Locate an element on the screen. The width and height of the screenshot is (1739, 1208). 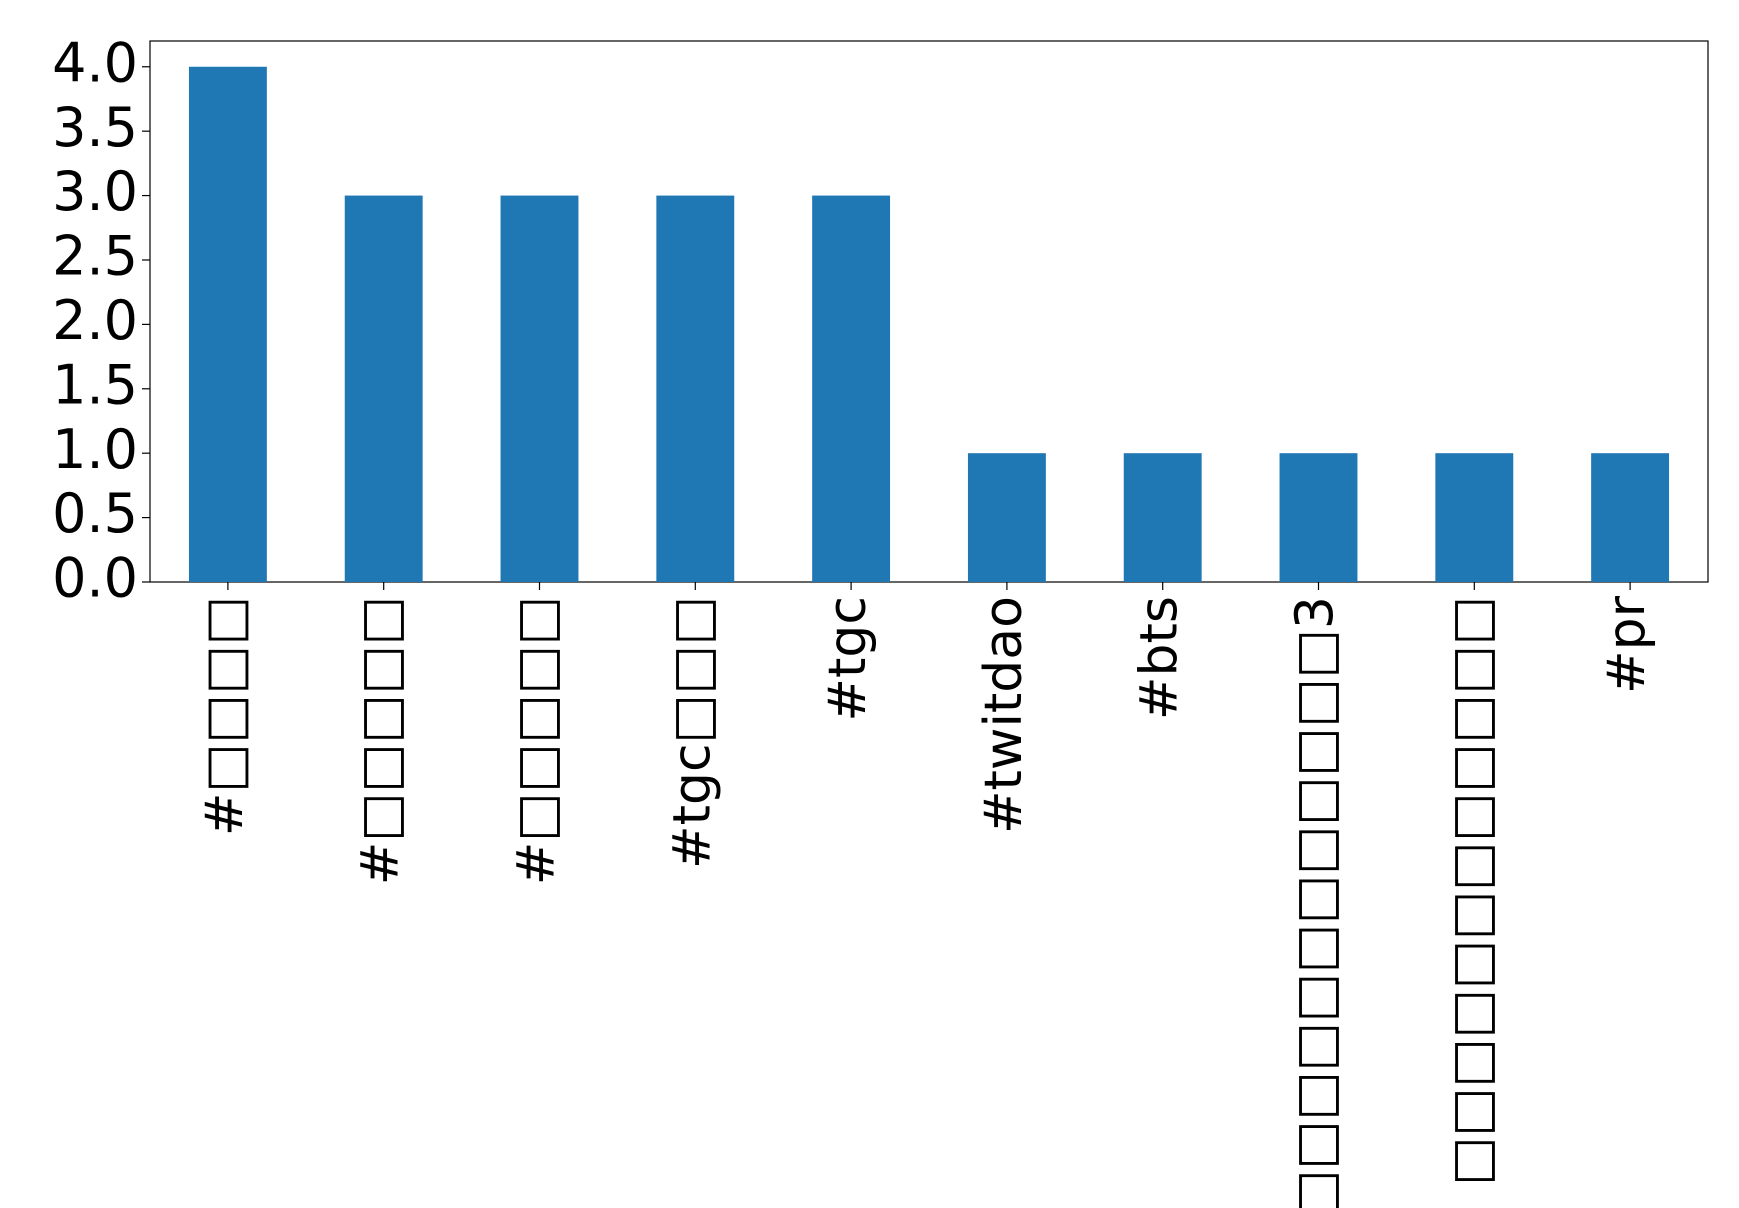
y-tick-label: 3.5 is located at coordinates (95, 127).